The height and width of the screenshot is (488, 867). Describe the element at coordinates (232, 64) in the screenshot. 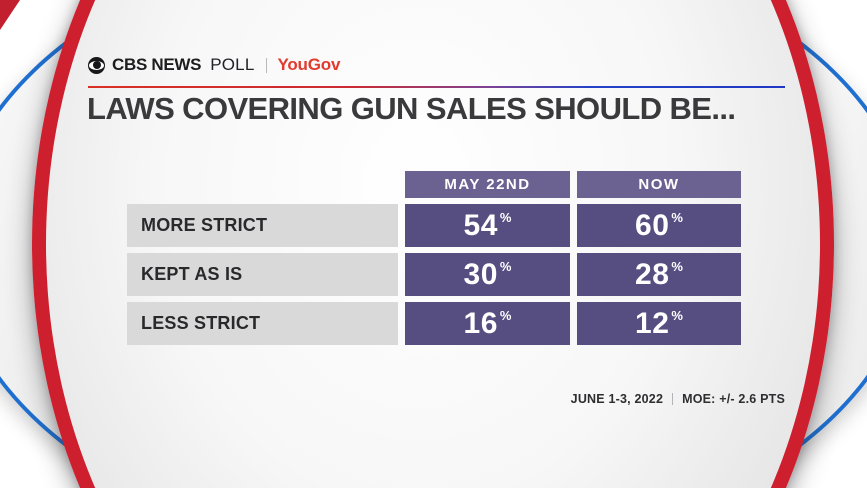

I see `poll-label: POLL` at that location.